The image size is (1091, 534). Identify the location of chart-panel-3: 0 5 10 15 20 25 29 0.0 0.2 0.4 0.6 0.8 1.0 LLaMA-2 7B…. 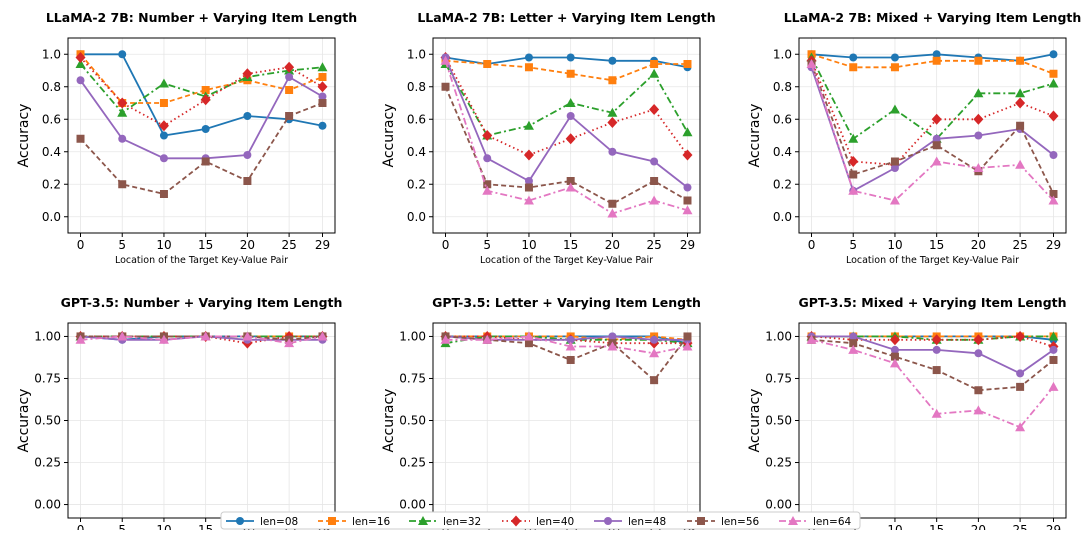
(914, 138).